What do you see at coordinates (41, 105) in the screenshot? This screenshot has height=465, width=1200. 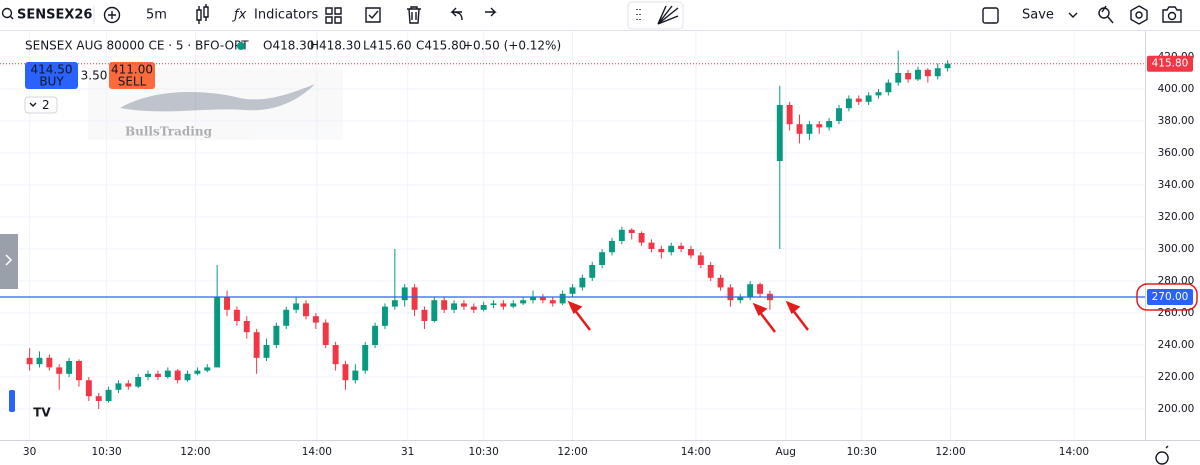 I see `collapse-button` at bounding box center [41, 105].